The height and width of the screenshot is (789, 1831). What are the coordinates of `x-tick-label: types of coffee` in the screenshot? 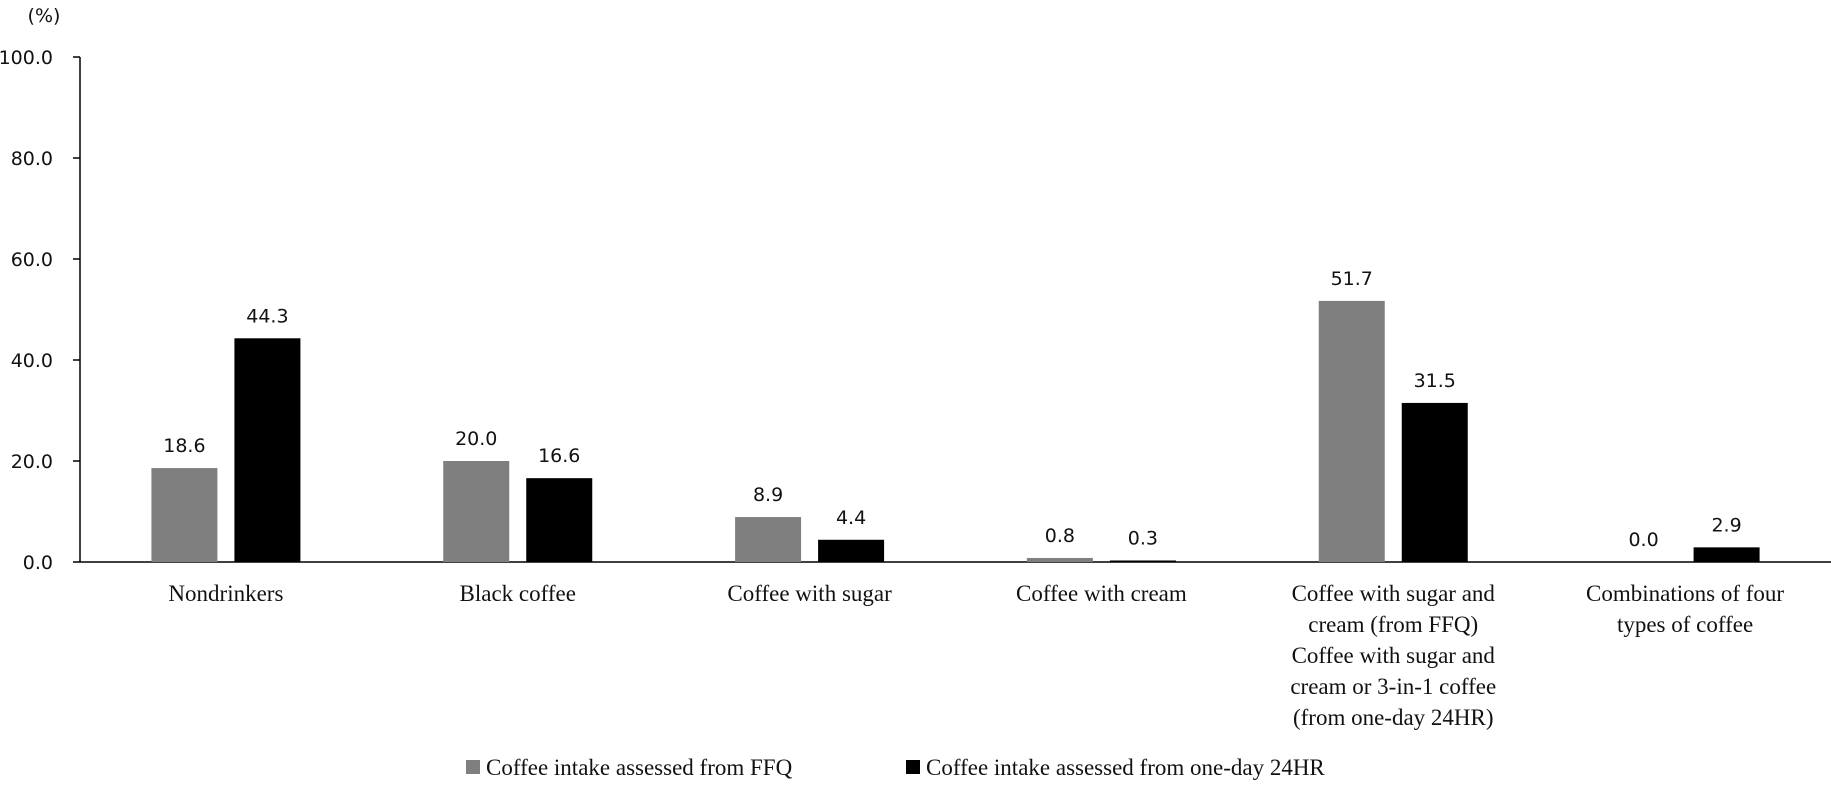 It's located at (1685, 624).